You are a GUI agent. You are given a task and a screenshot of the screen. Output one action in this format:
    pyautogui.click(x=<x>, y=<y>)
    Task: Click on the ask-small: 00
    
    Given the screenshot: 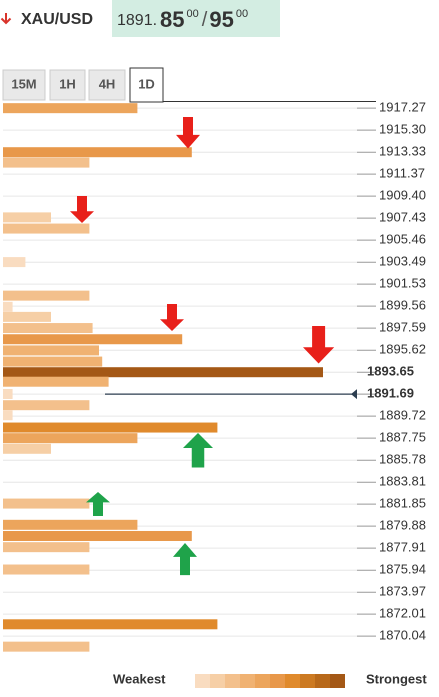 What is the action you would take?
    pyautogui.click(x=242, y=14)
    